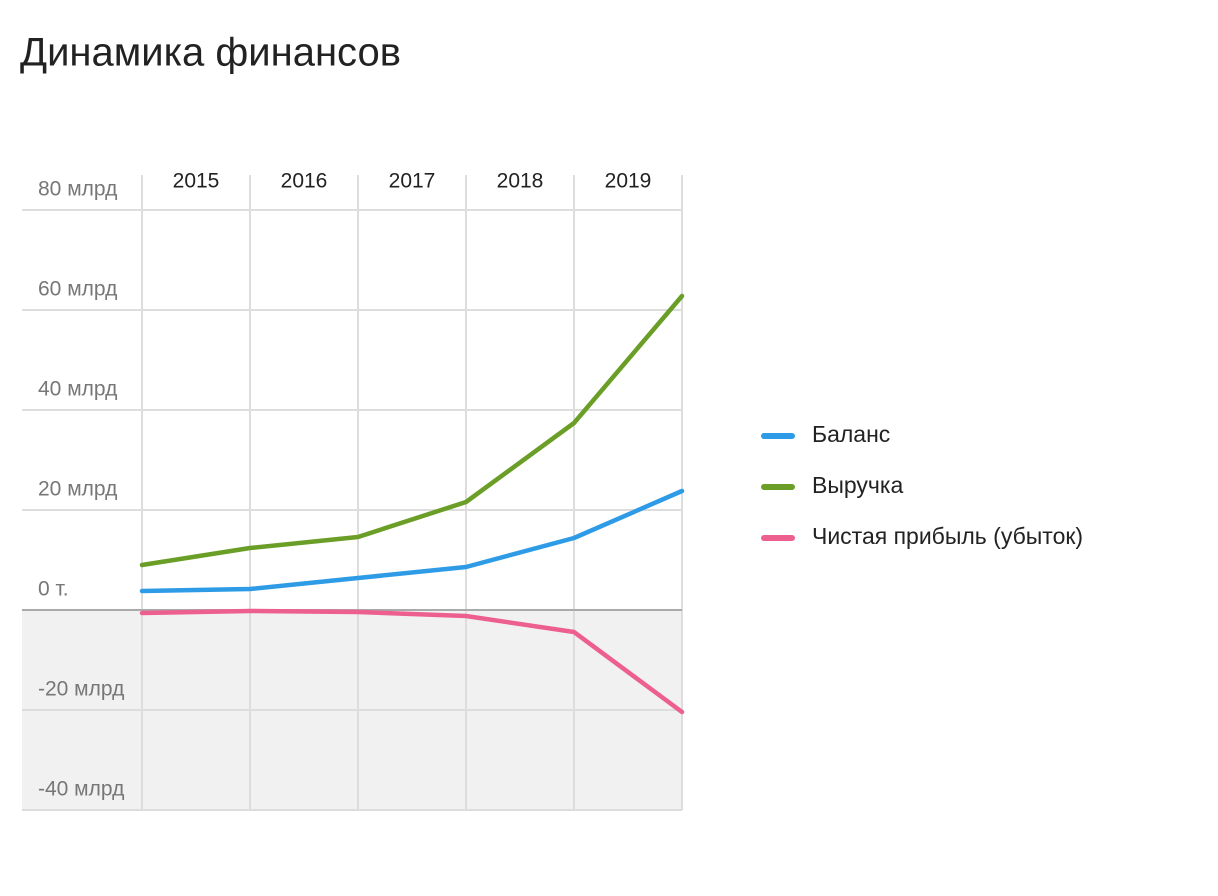 This screenshot has width=1218, height=896. I want to click on x-tick-label: 2016, so click(304, 181).